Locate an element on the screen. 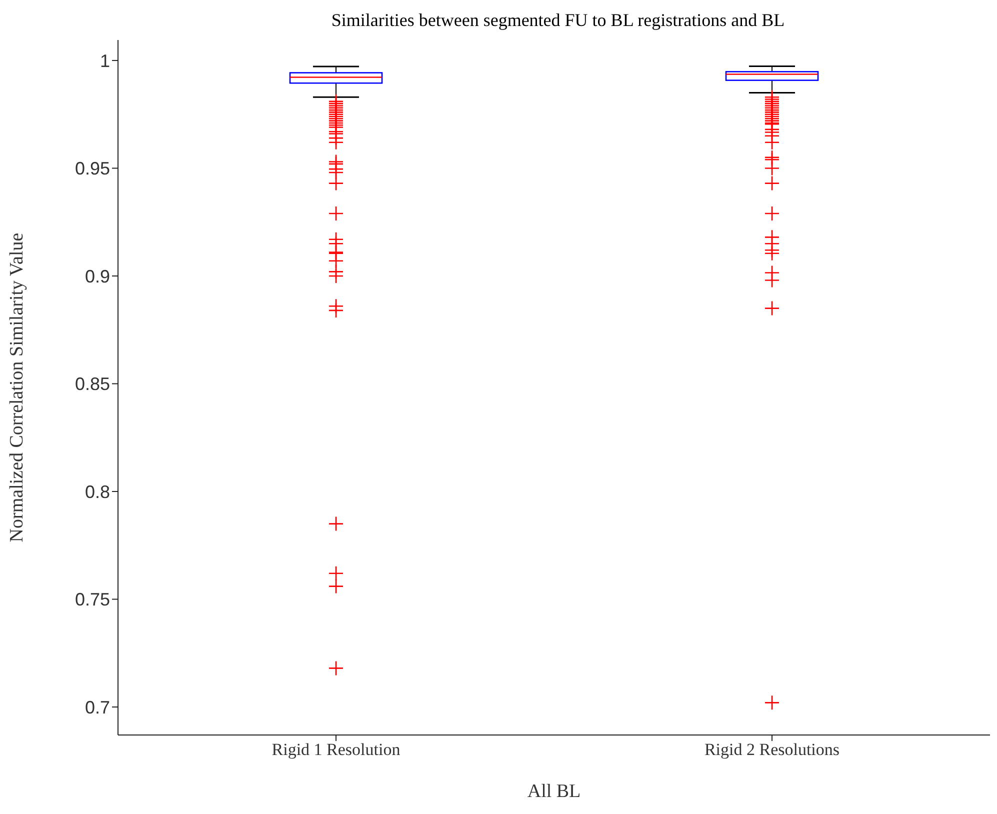 The image size is (997, 814). x-tick-label: Rigid 1 Resolution is located at coordinates (336, 750).